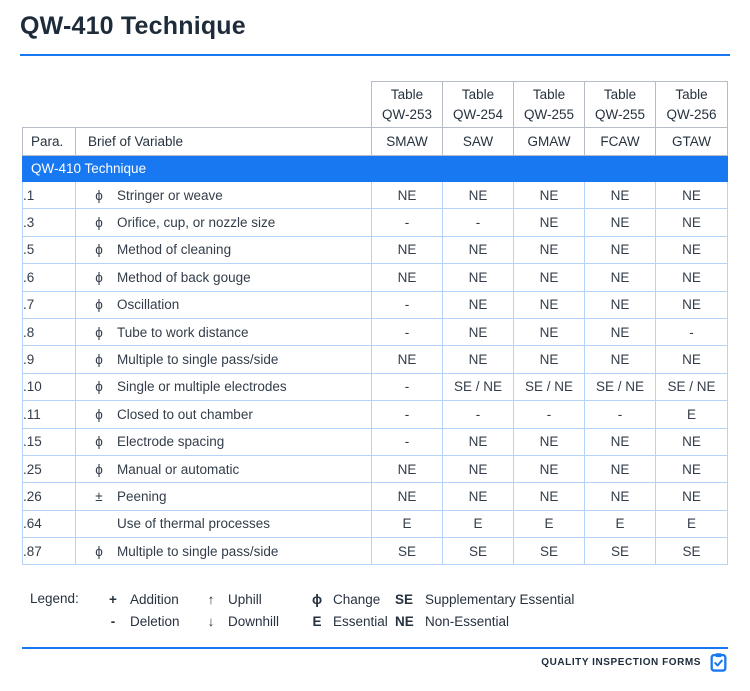  I want to click on table-row: .6 ϕ Method of back gouge NE NE NE NE NE, so click(375, 277).